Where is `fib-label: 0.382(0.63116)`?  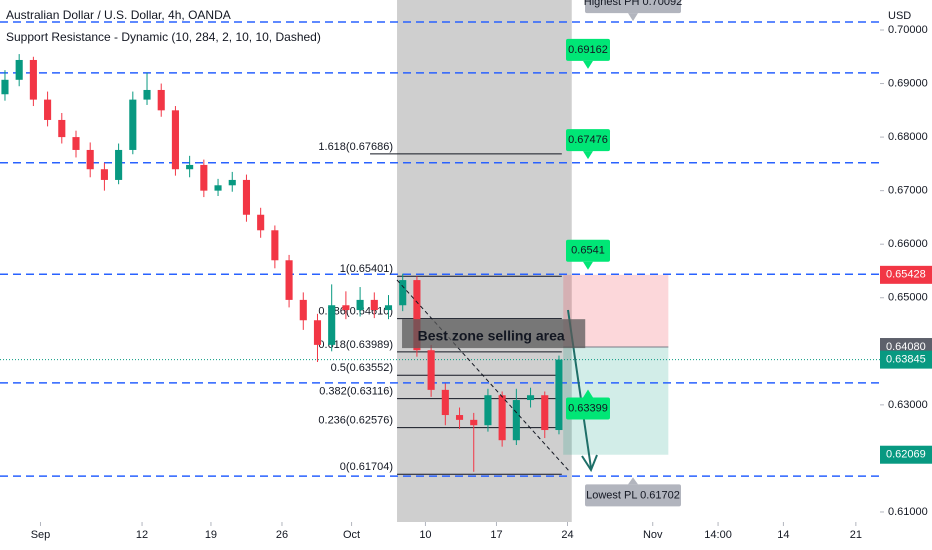 fib-label: 0.382(0.63116) is located at coordinates (356, 392).